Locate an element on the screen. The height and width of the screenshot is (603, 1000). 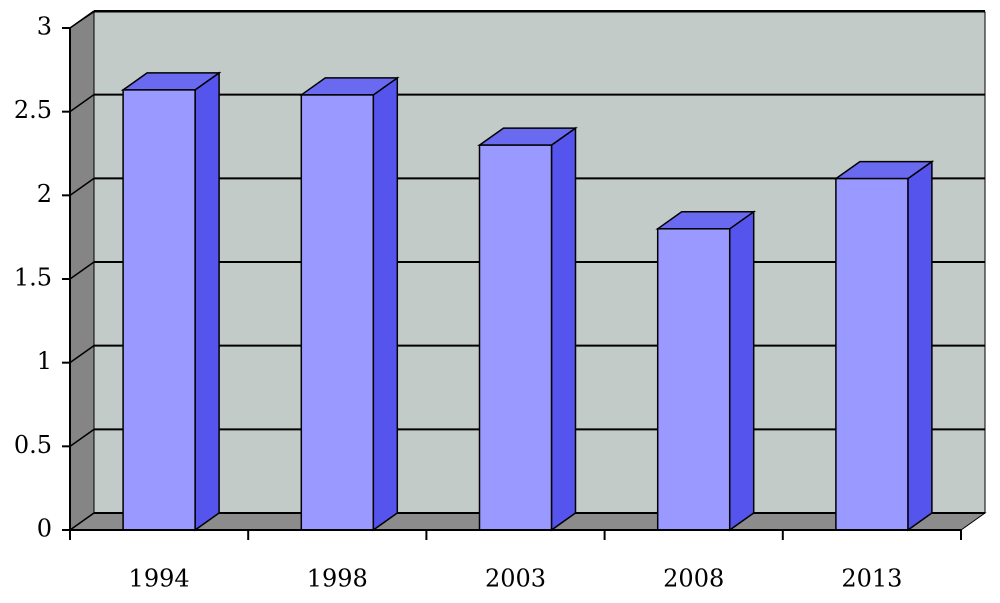
x-tick-label: 2008 is located at coordinates (693, 579).